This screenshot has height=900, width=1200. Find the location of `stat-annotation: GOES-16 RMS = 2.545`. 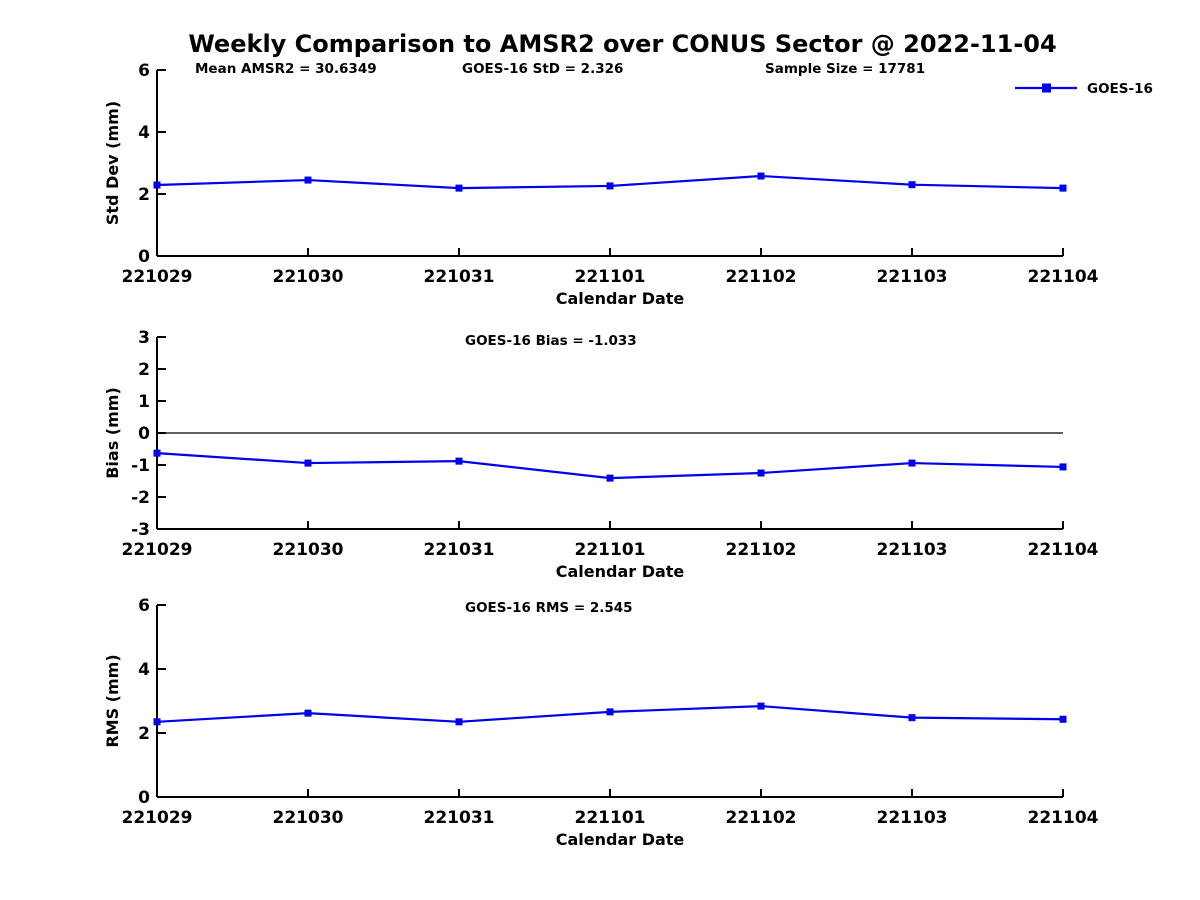

stat-annotation: GOES-16 RMS = 2.545 is located at coordinates (549, 608).